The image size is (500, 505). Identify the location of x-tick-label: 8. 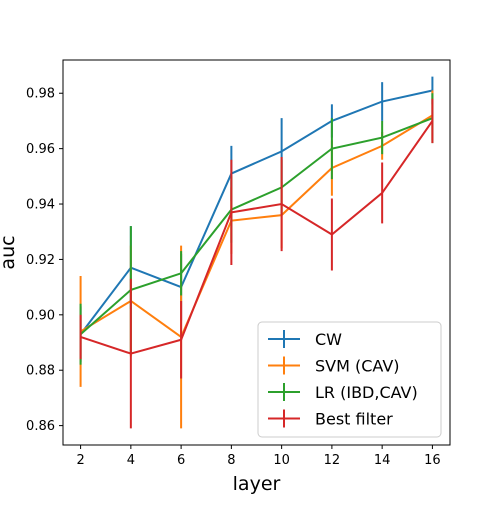
(231, 460).